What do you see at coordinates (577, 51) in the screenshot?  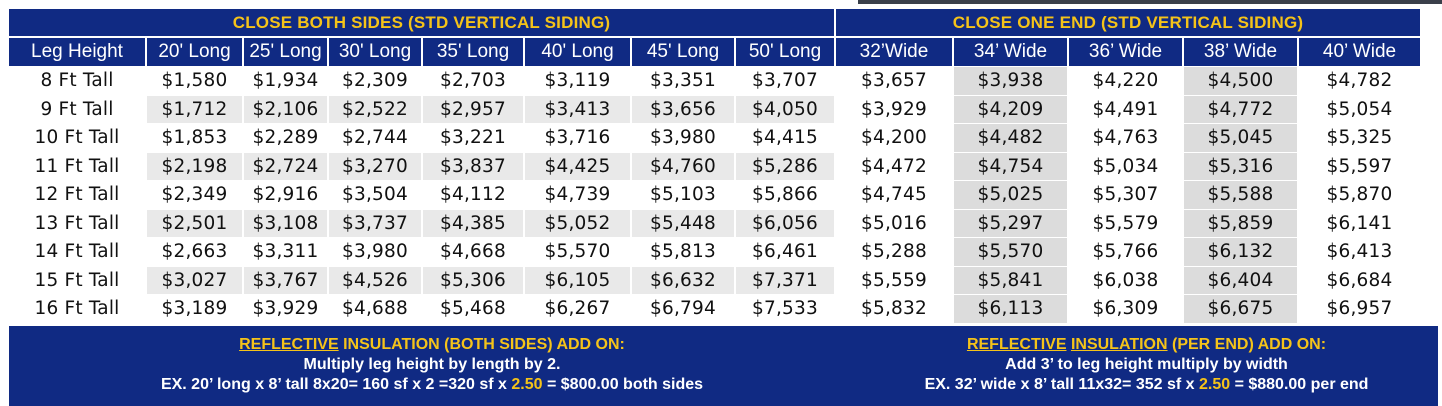 I see `header-size-column: 40' Long` at bounding box center [577, 51].